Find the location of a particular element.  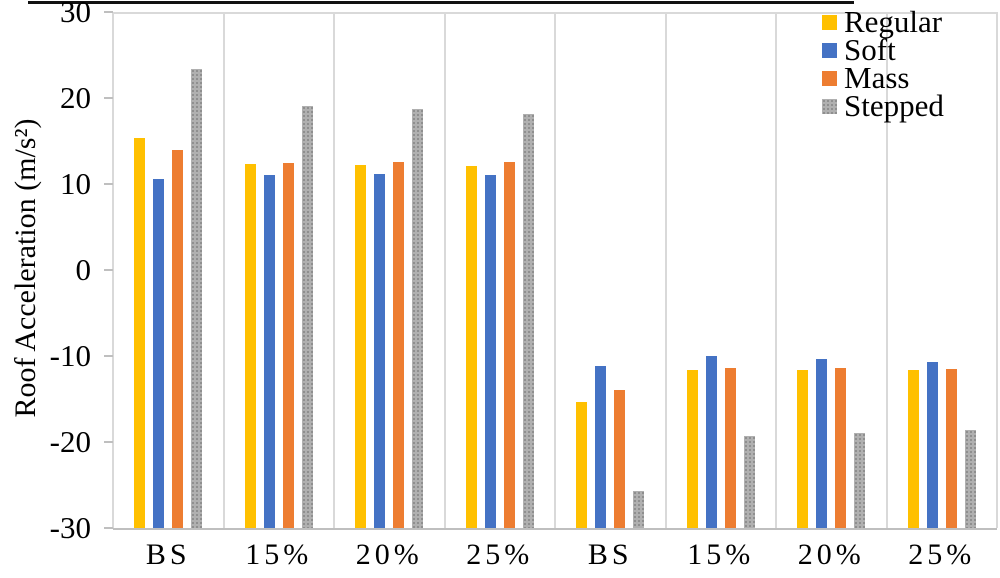

x-axis-line is located at coordinates (555, 529).